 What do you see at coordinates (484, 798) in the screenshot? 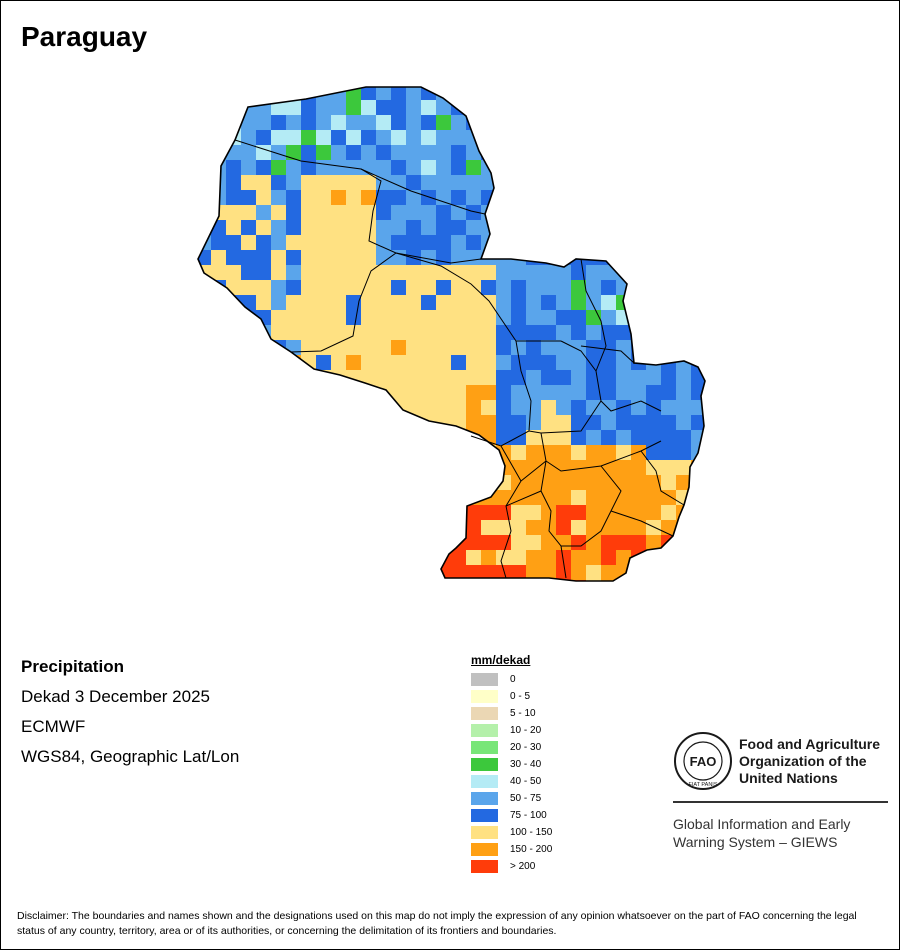
I see `legend-swatch` at bounding box center [484, 798].